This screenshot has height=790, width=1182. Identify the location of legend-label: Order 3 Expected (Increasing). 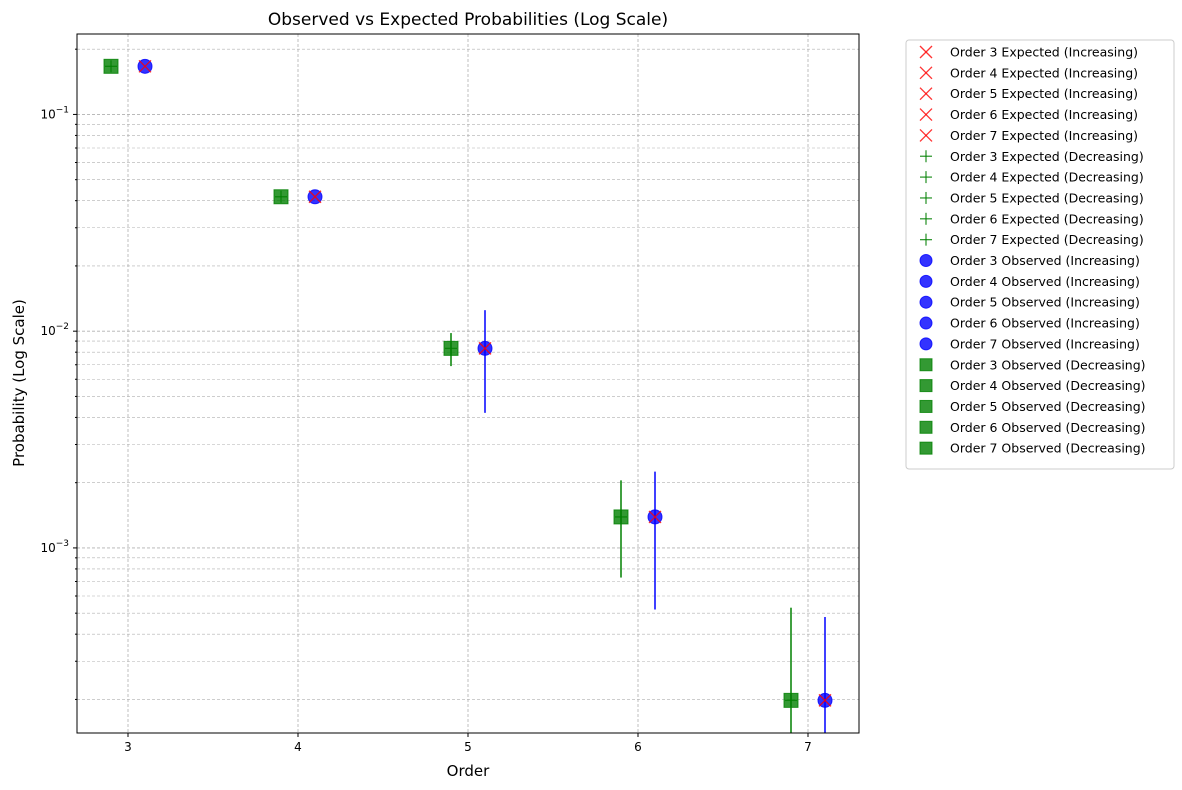
(1044, 52).